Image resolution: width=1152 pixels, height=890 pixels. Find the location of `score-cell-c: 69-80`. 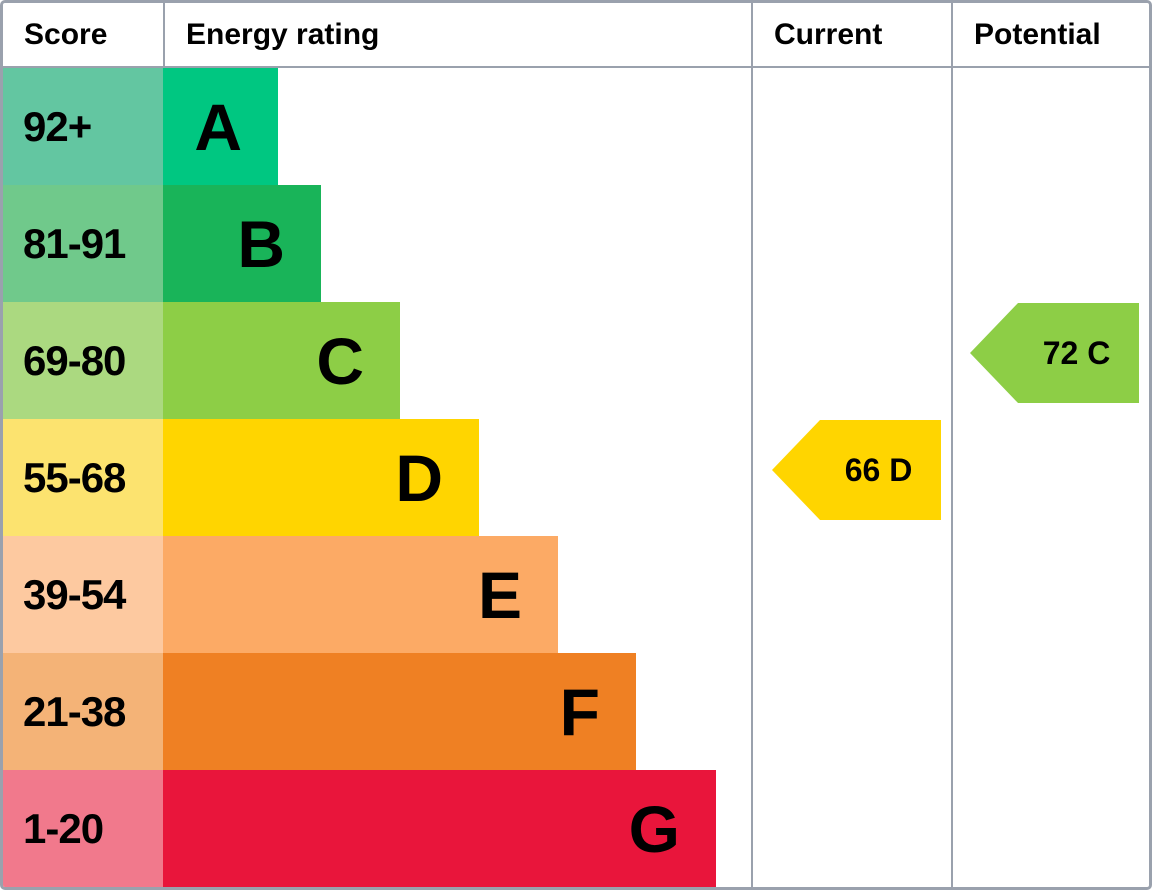

score-cell-c: 69-80 is located at coordinates (83, 360).